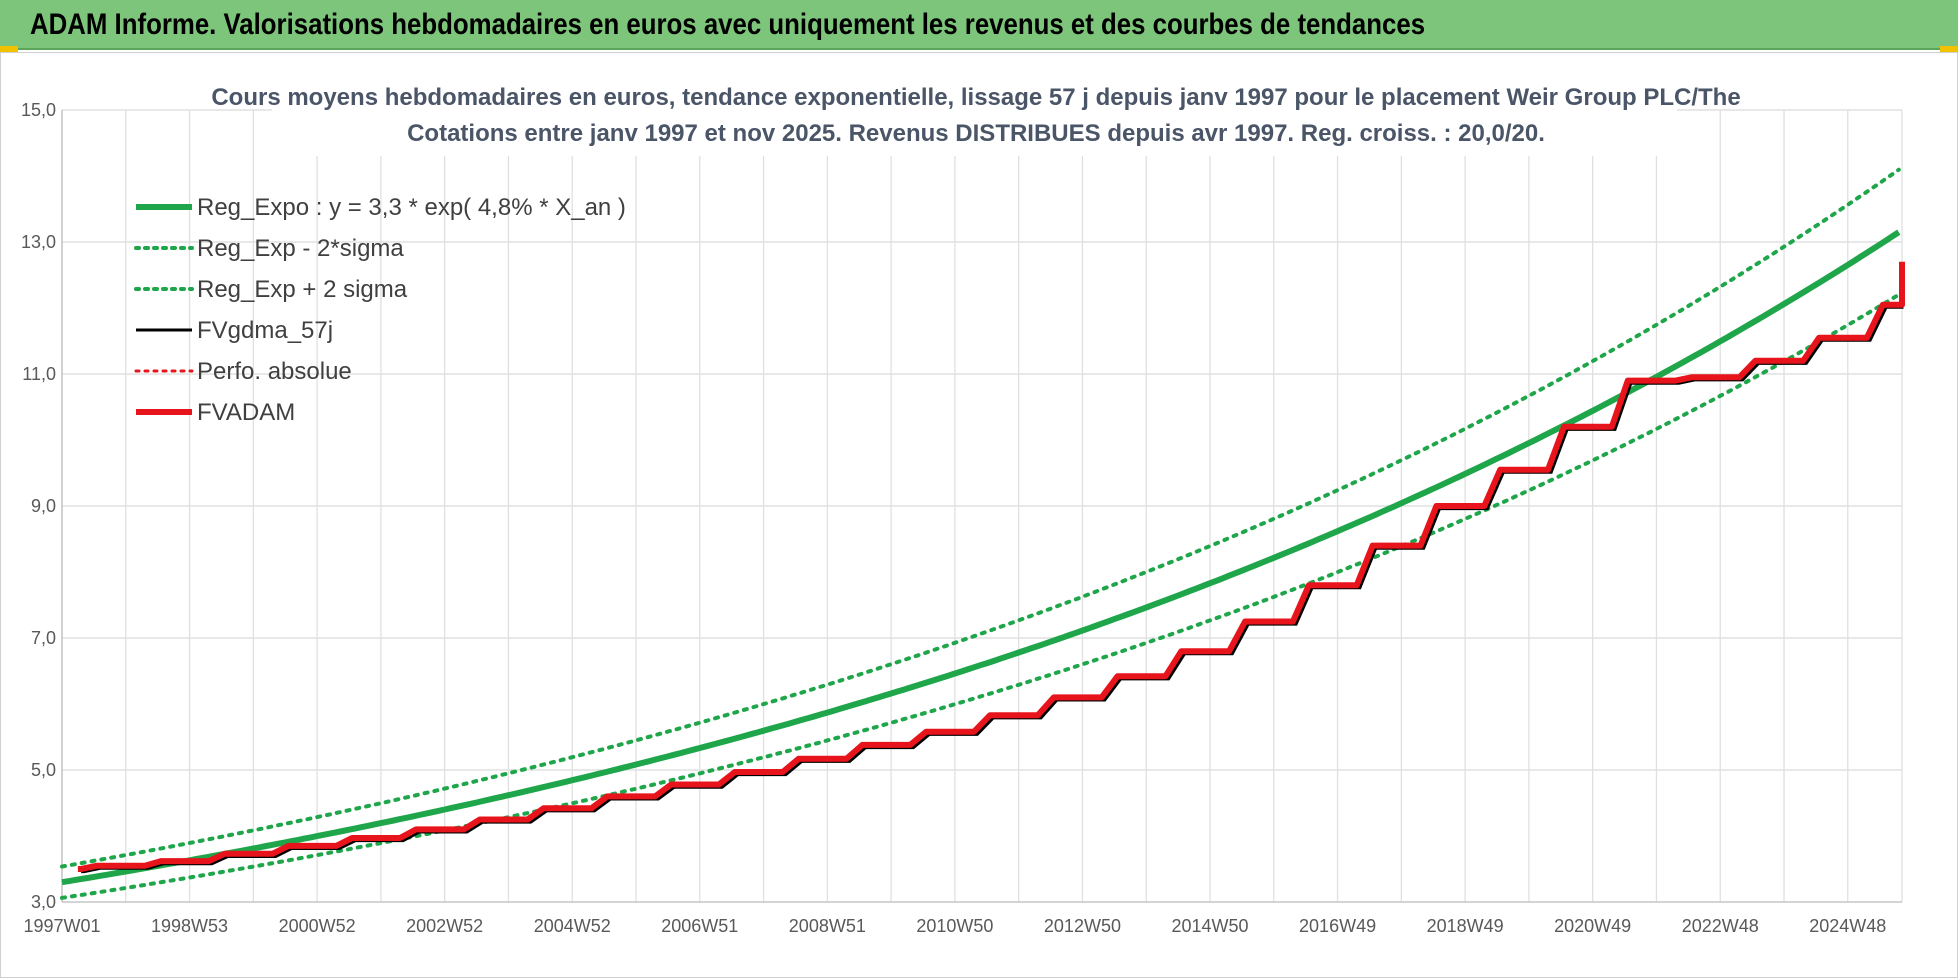 Image resolution: width=1958 pixels, height=978 pixels. I want to click on y-axis-ticks: 3,0 5,0 7,0 9,0 11,0 13,0 15,0, so click(38, 506).